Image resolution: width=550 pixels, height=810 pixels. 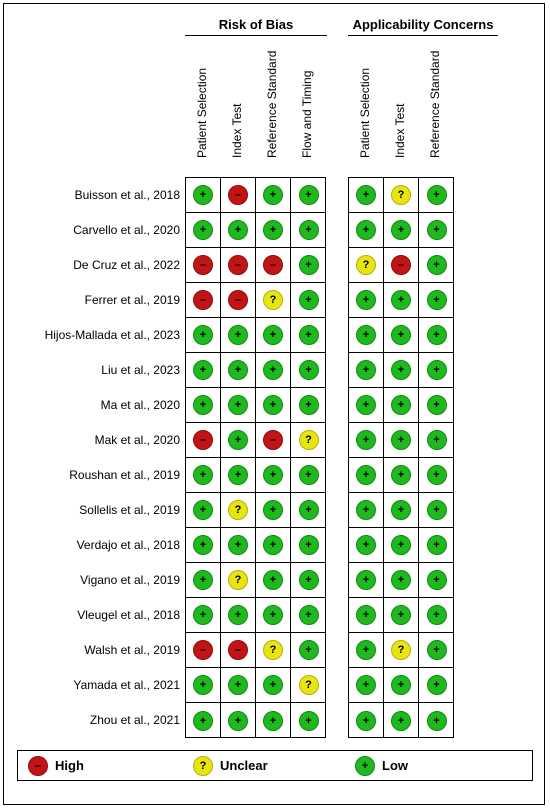 I want to click on column-label-applicability-concerns-patient-selection: Patient Selection, so click(x=365, y=116).